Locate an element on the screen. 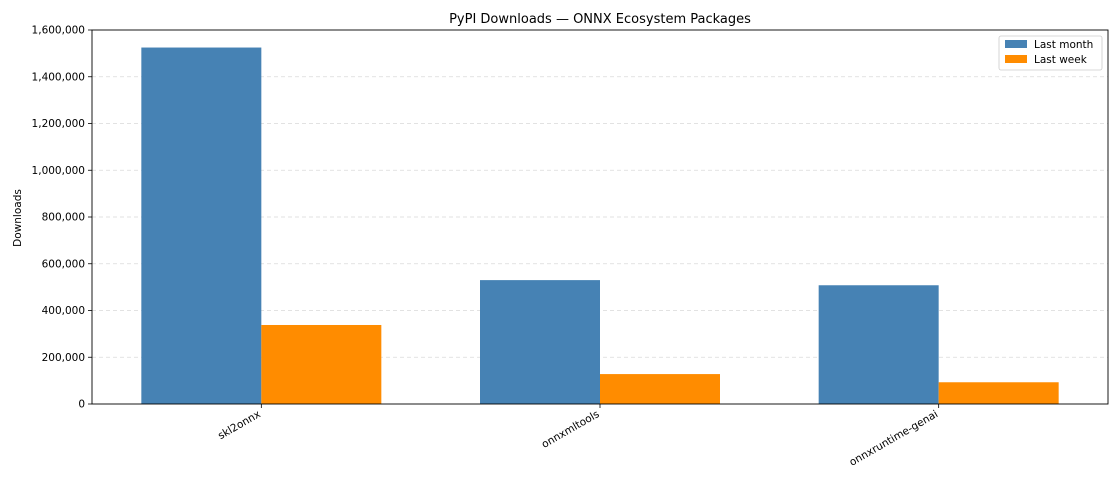 This screenshot has width=1120, height=480. y-tick-label: 400,000 is located at coordinates (63, 311).